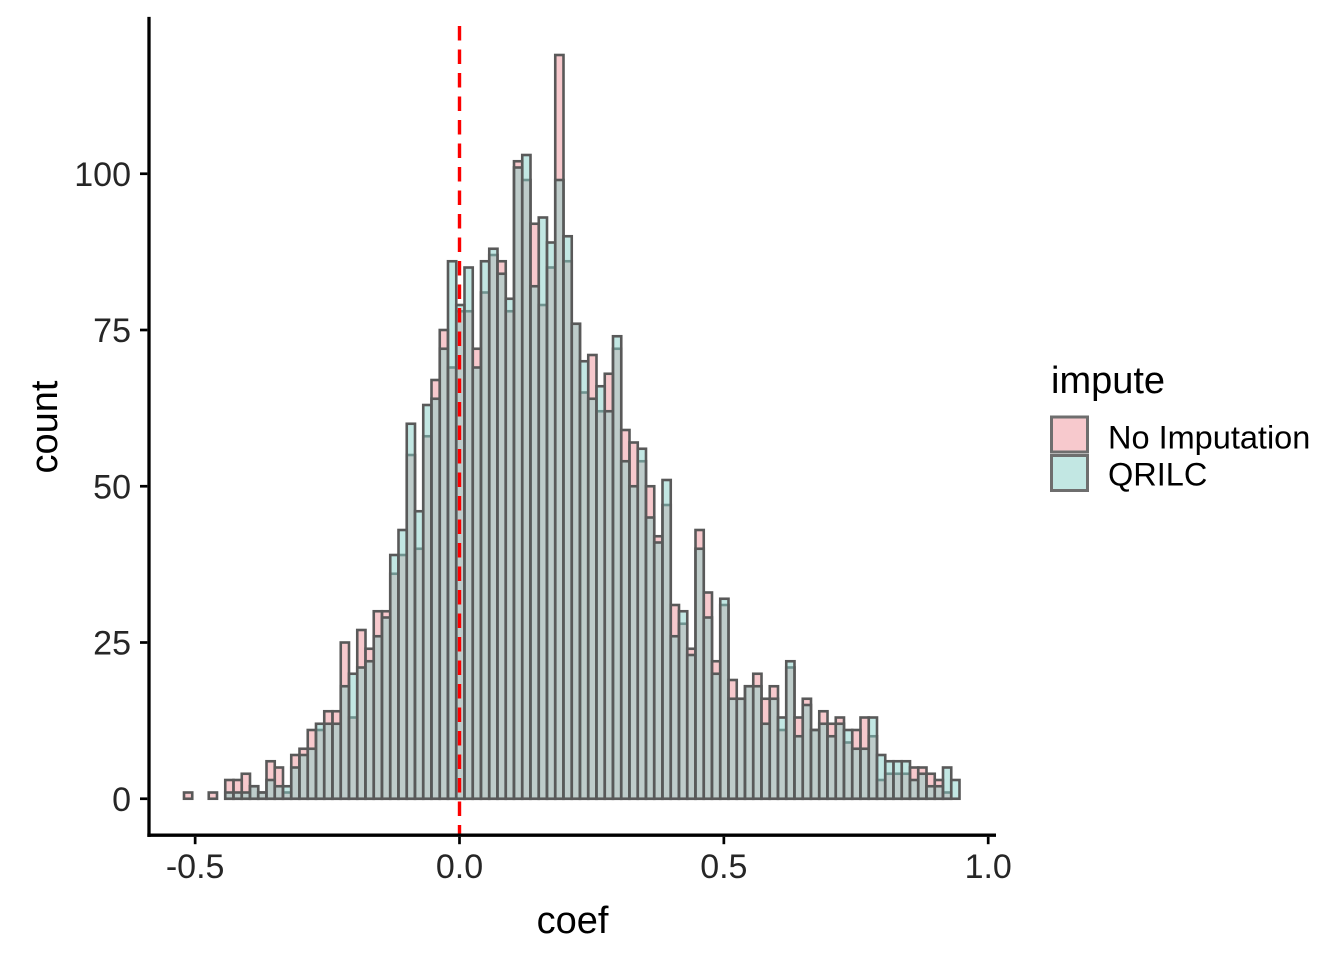 The width and height of the screenshot is (1344, 965). What do you see at coordinates (459, 867) in the screenshot?
I see `svg-text: 0.0` at bounding box center [459, 867].